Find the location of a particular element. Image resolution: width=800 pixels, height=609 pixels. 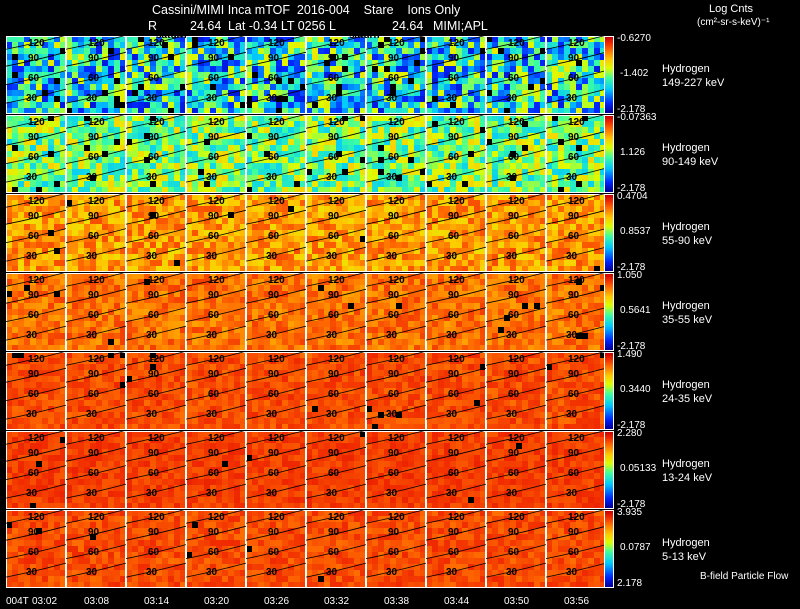

colorbar-max-label: 1.490 is located at coordinates (630, 354).